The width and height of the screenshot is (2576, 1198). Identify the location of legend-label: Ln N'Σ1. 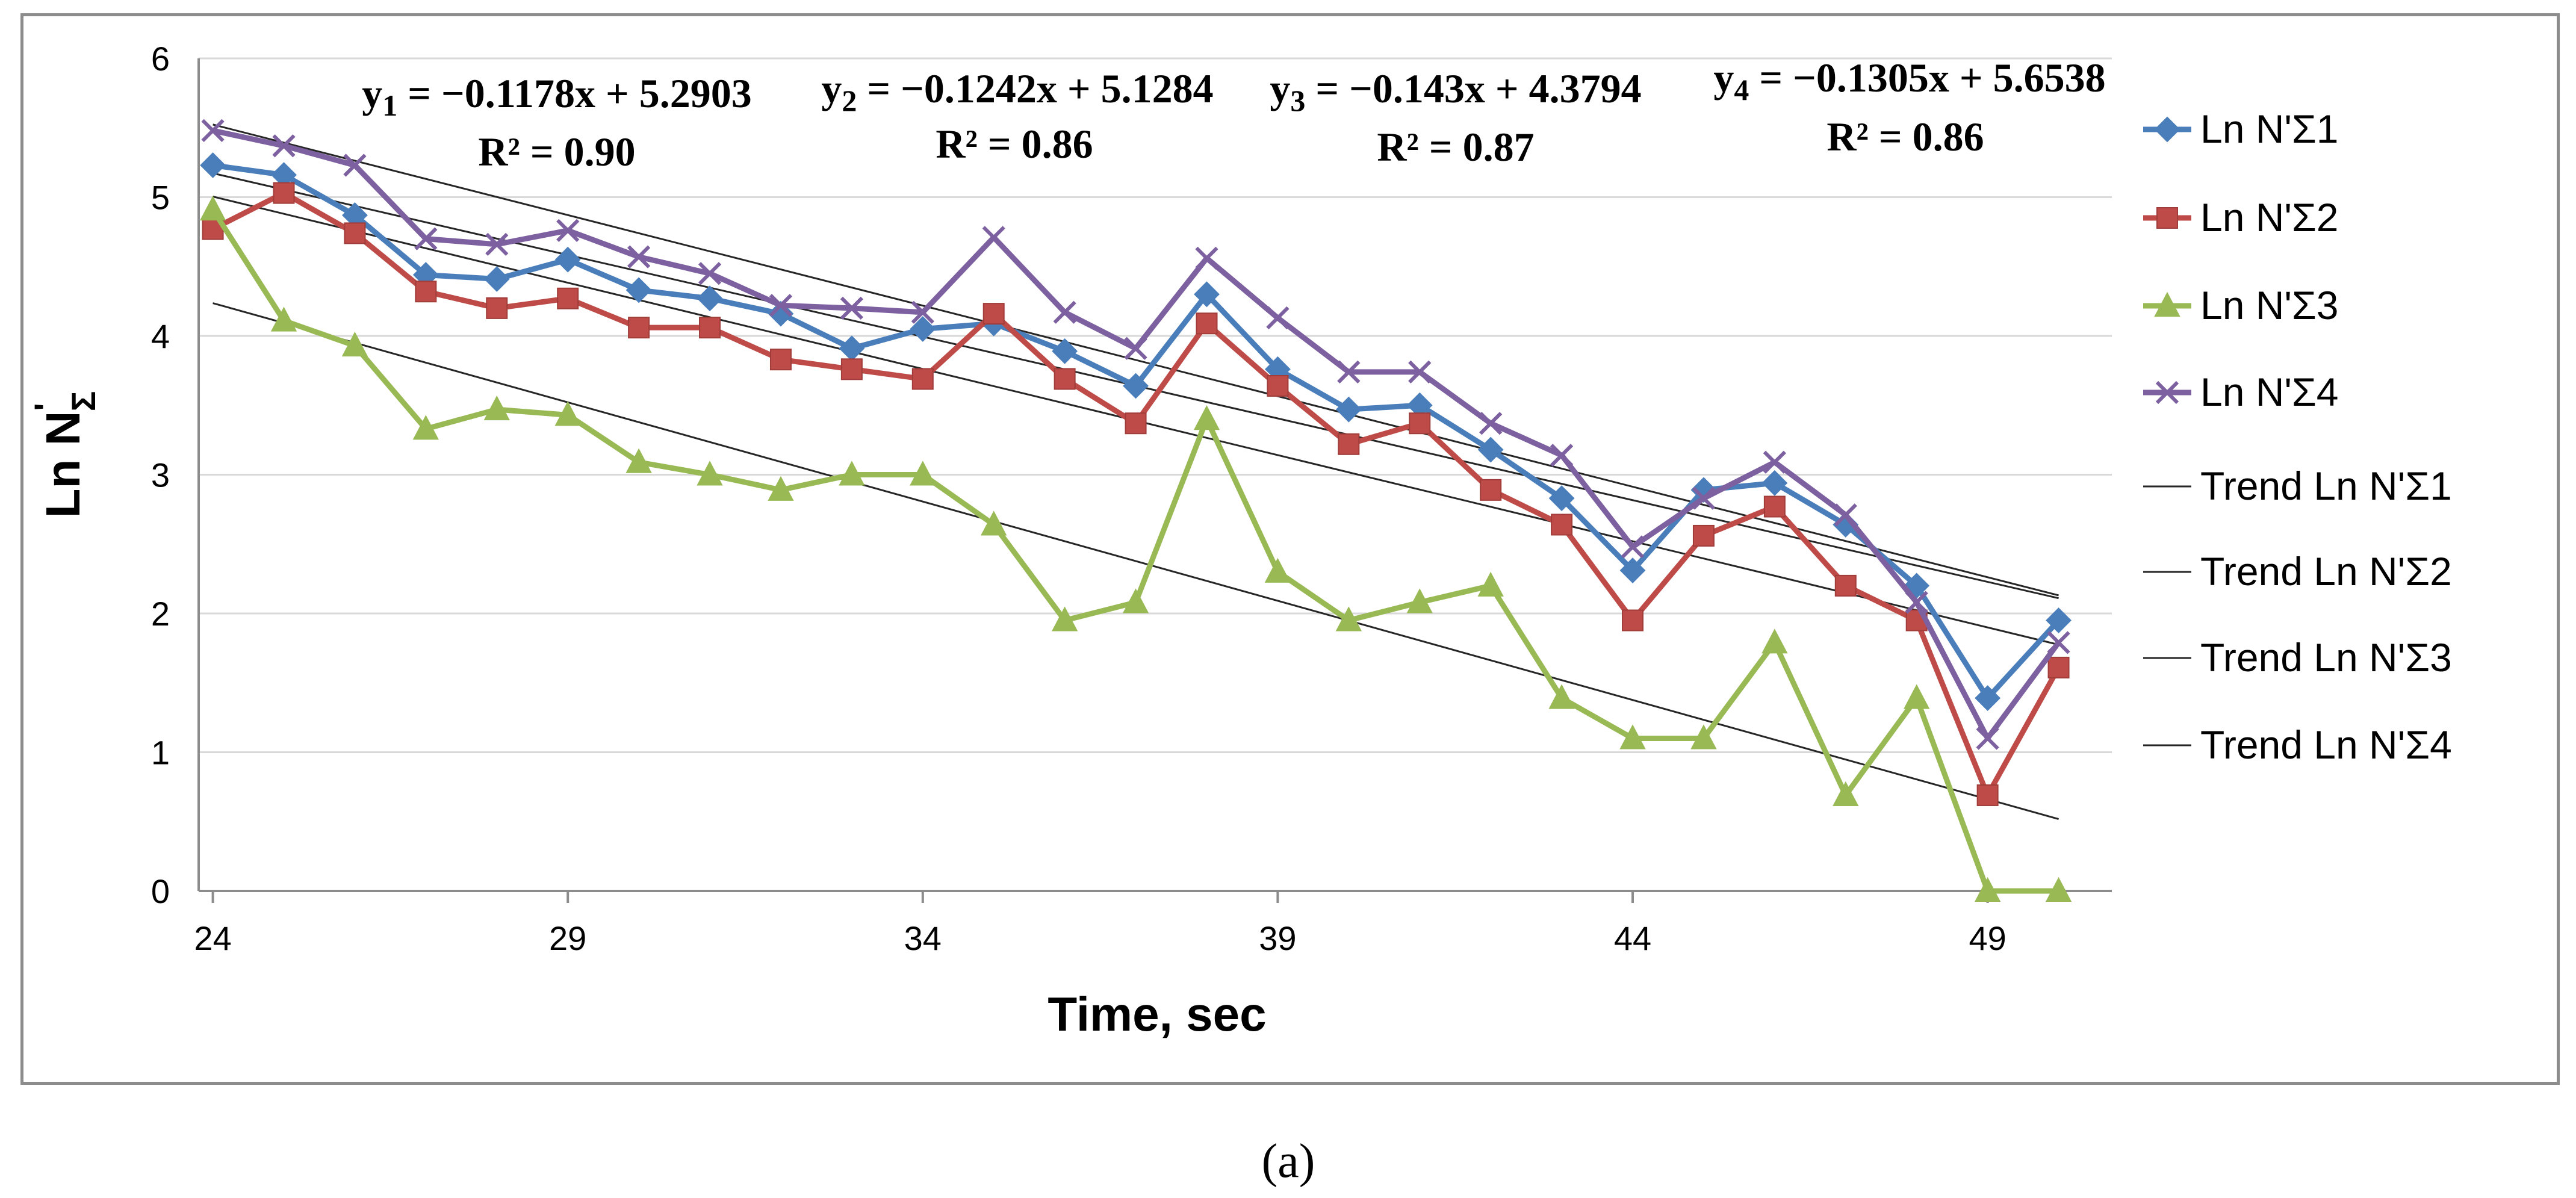
(2269, 129).